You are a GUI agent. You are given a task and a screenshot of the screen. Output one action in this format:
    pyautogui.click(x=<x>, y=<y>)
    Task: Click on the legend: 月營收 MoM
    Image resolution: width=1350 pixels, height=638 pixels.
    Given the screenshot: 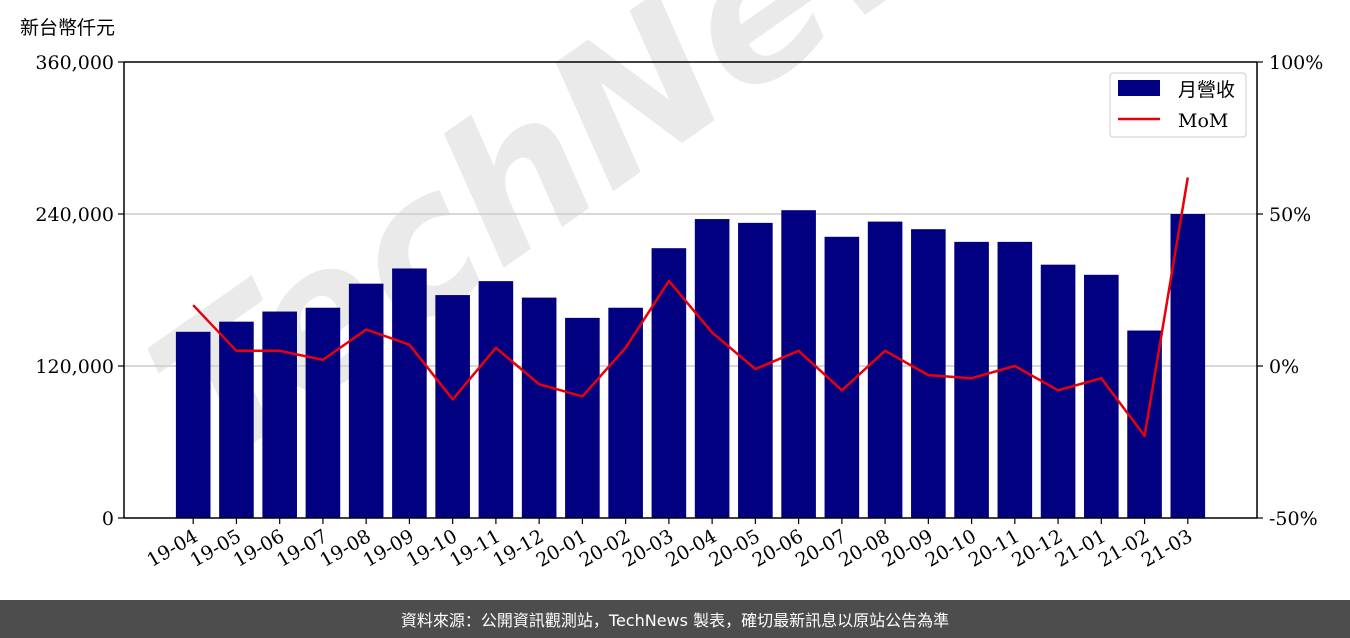 What is the action you would take?
    pyautogui.click(x=1178, y=105)
    